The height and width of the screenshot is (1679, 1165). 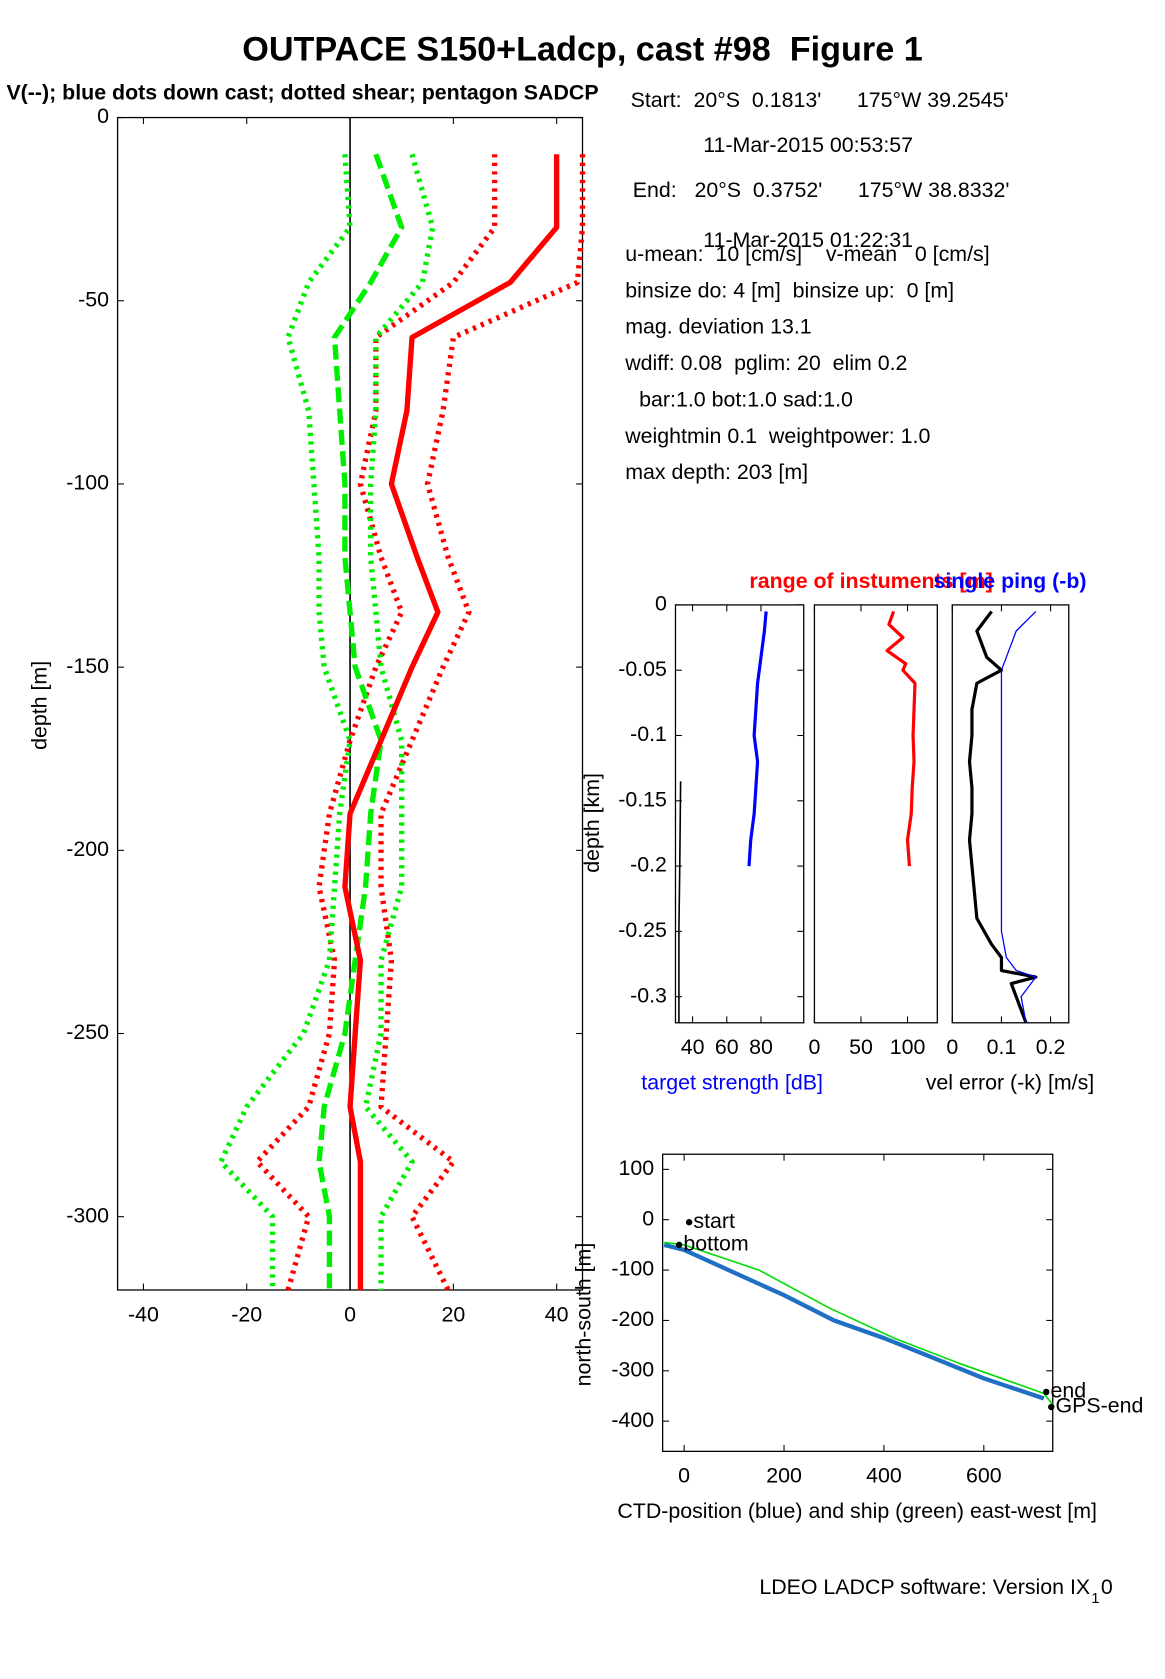 What do you see at coordinates (642, 930) in the screenshot?
I see `y-tick-label: -0.25` at bounding box center [642, 930].